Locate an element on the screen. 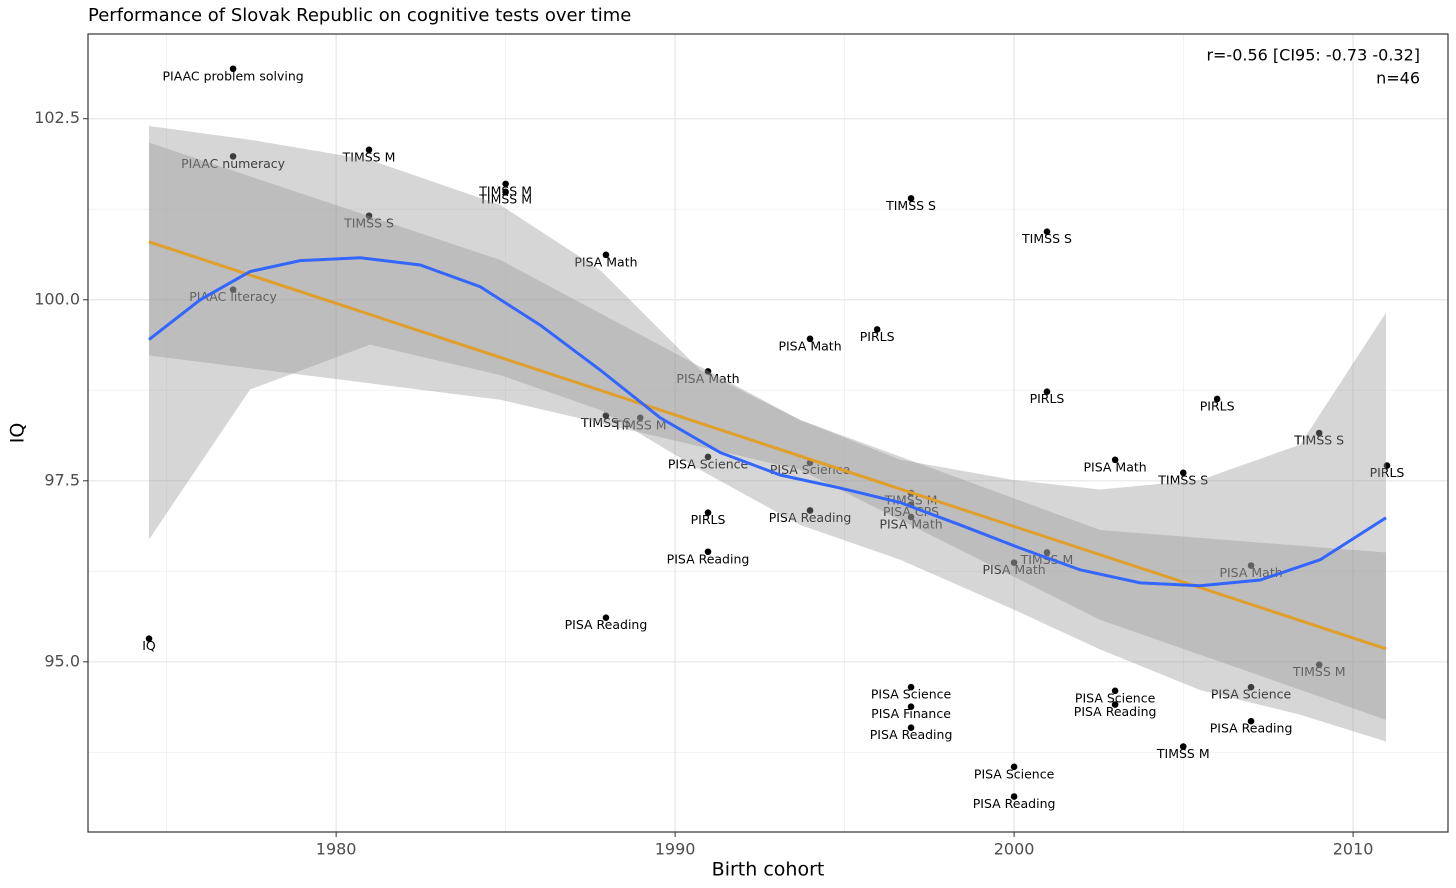 This screenshot has width=1456, height=888. annotation: r=-0.56 [CI95: -0.73 -0.32] is located at coordinates (1313, 55).